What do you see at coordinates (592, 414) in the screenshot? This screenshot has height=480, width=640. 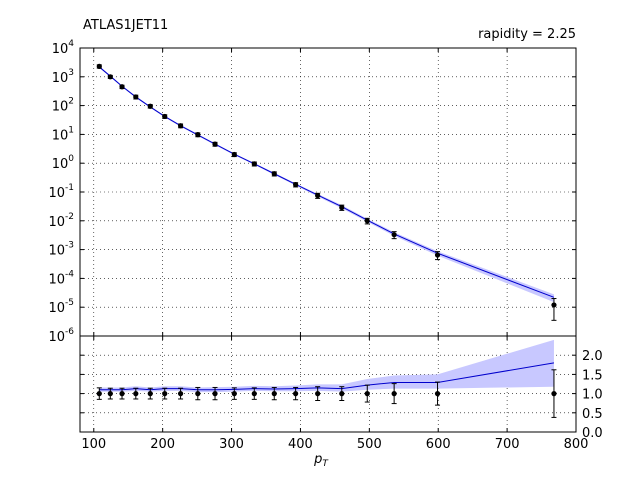 I see `ratio-y-tick-label: 0.5` at bounding box center [592, 414].